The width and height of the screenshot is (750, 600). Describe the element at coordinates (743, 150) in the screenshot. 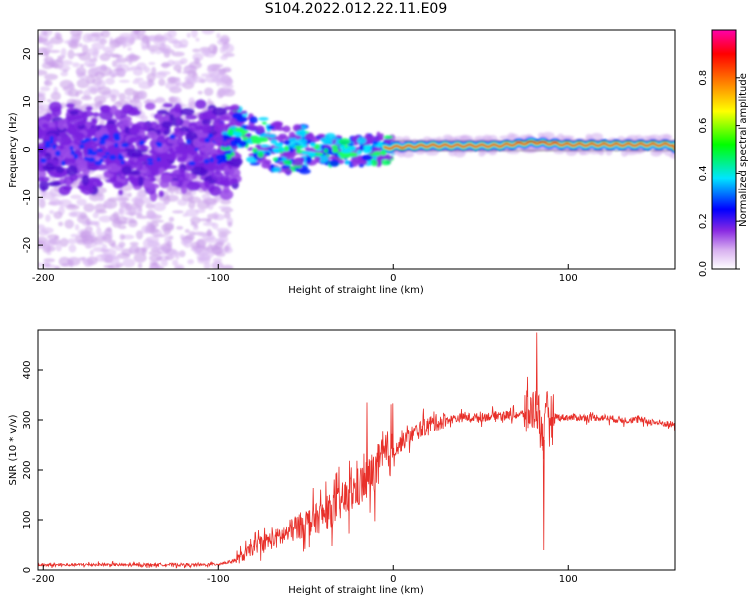

I see `colorbar-label: Normalized spectral amplitude` at that location.